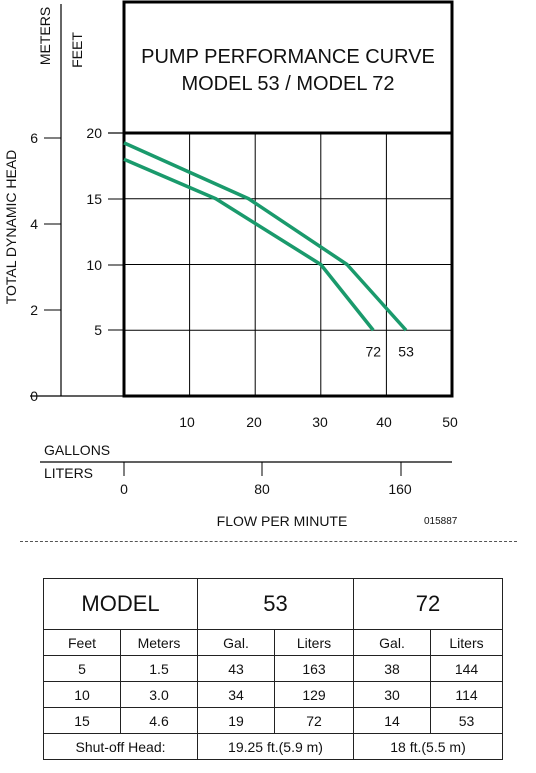 This screenshot has width=536, height=773. Describe the element at coordinates (159, 720) in the screenshot. I see `cell-meters: 4.6` at that location.